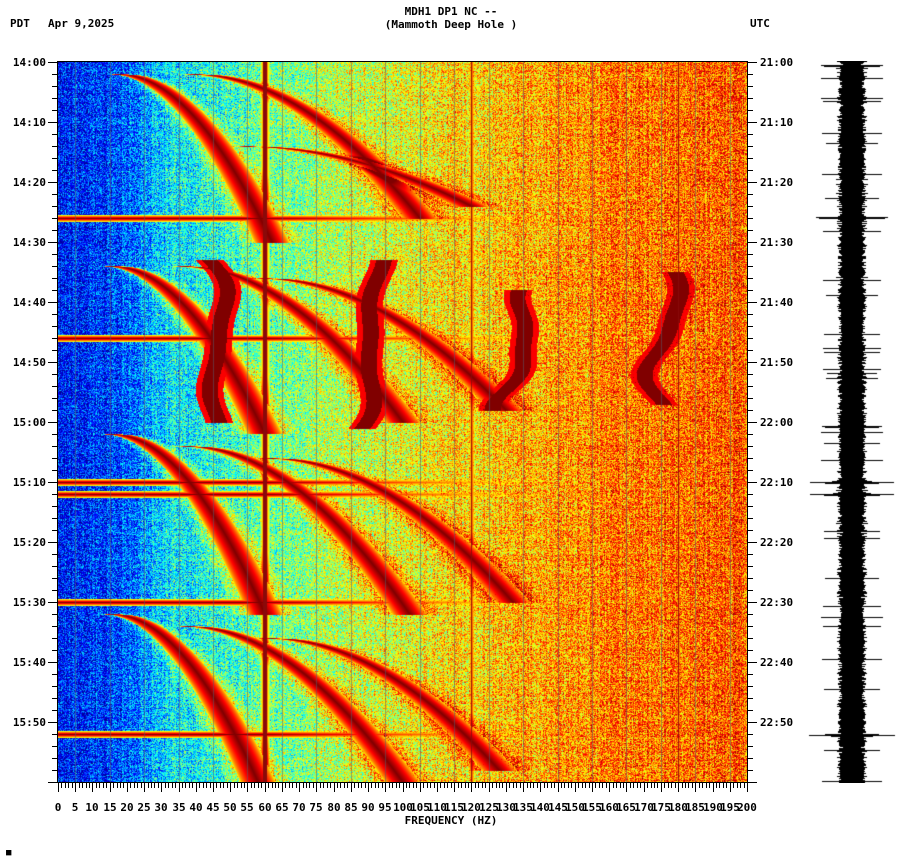  Describe the element at coordinates (29, 122) in the screenshot. I see `time-label-left: 14:10` at that location.